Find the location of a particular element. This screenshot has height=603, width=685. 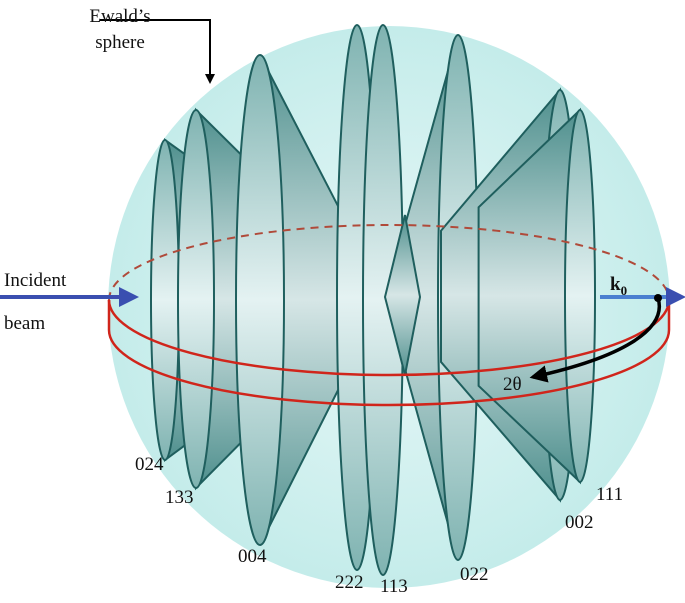

origin-dot is located at coordinates (658, 298).